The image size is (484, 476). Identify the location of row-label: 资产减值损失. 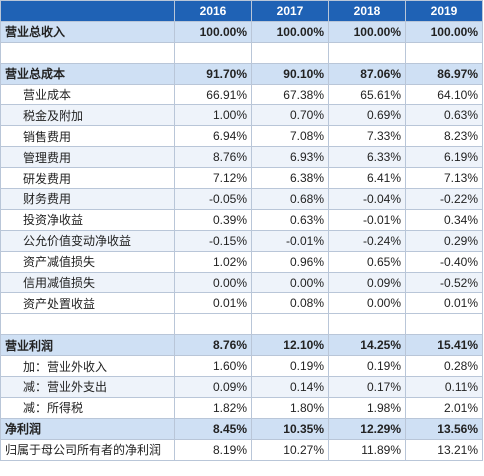
(87, 261).